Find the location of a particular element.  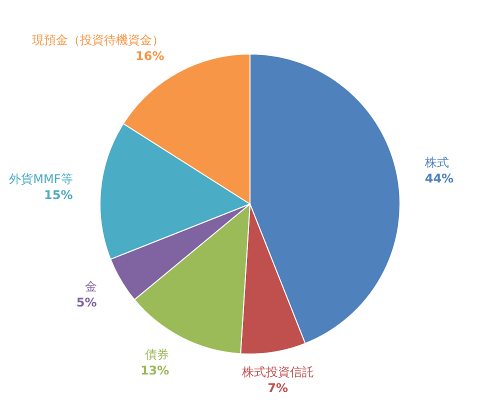

data-label: 7% is located at coordinates (278, 387).